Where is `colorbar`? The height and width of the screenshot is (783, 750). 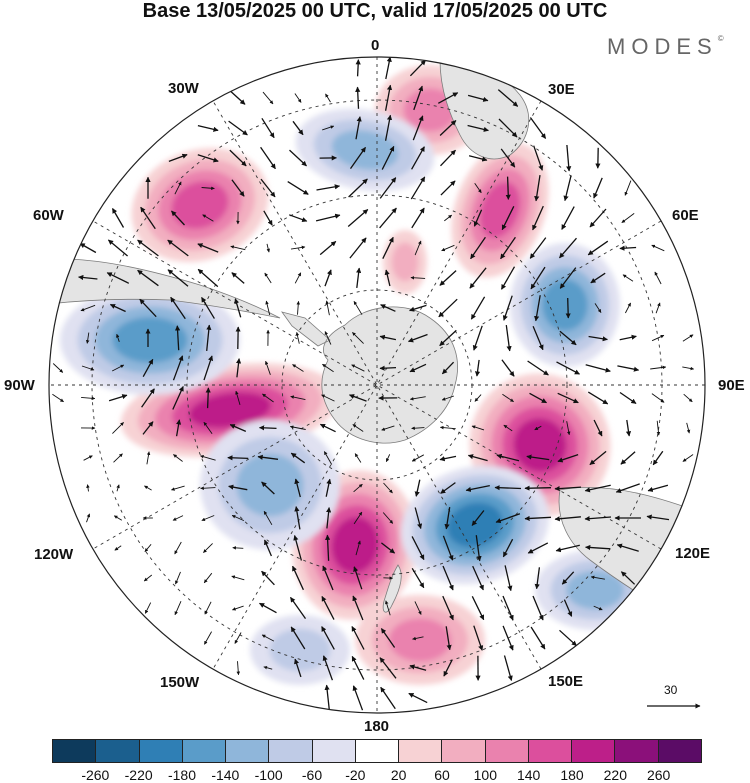
colorbar is located at coordinates (377, 751).